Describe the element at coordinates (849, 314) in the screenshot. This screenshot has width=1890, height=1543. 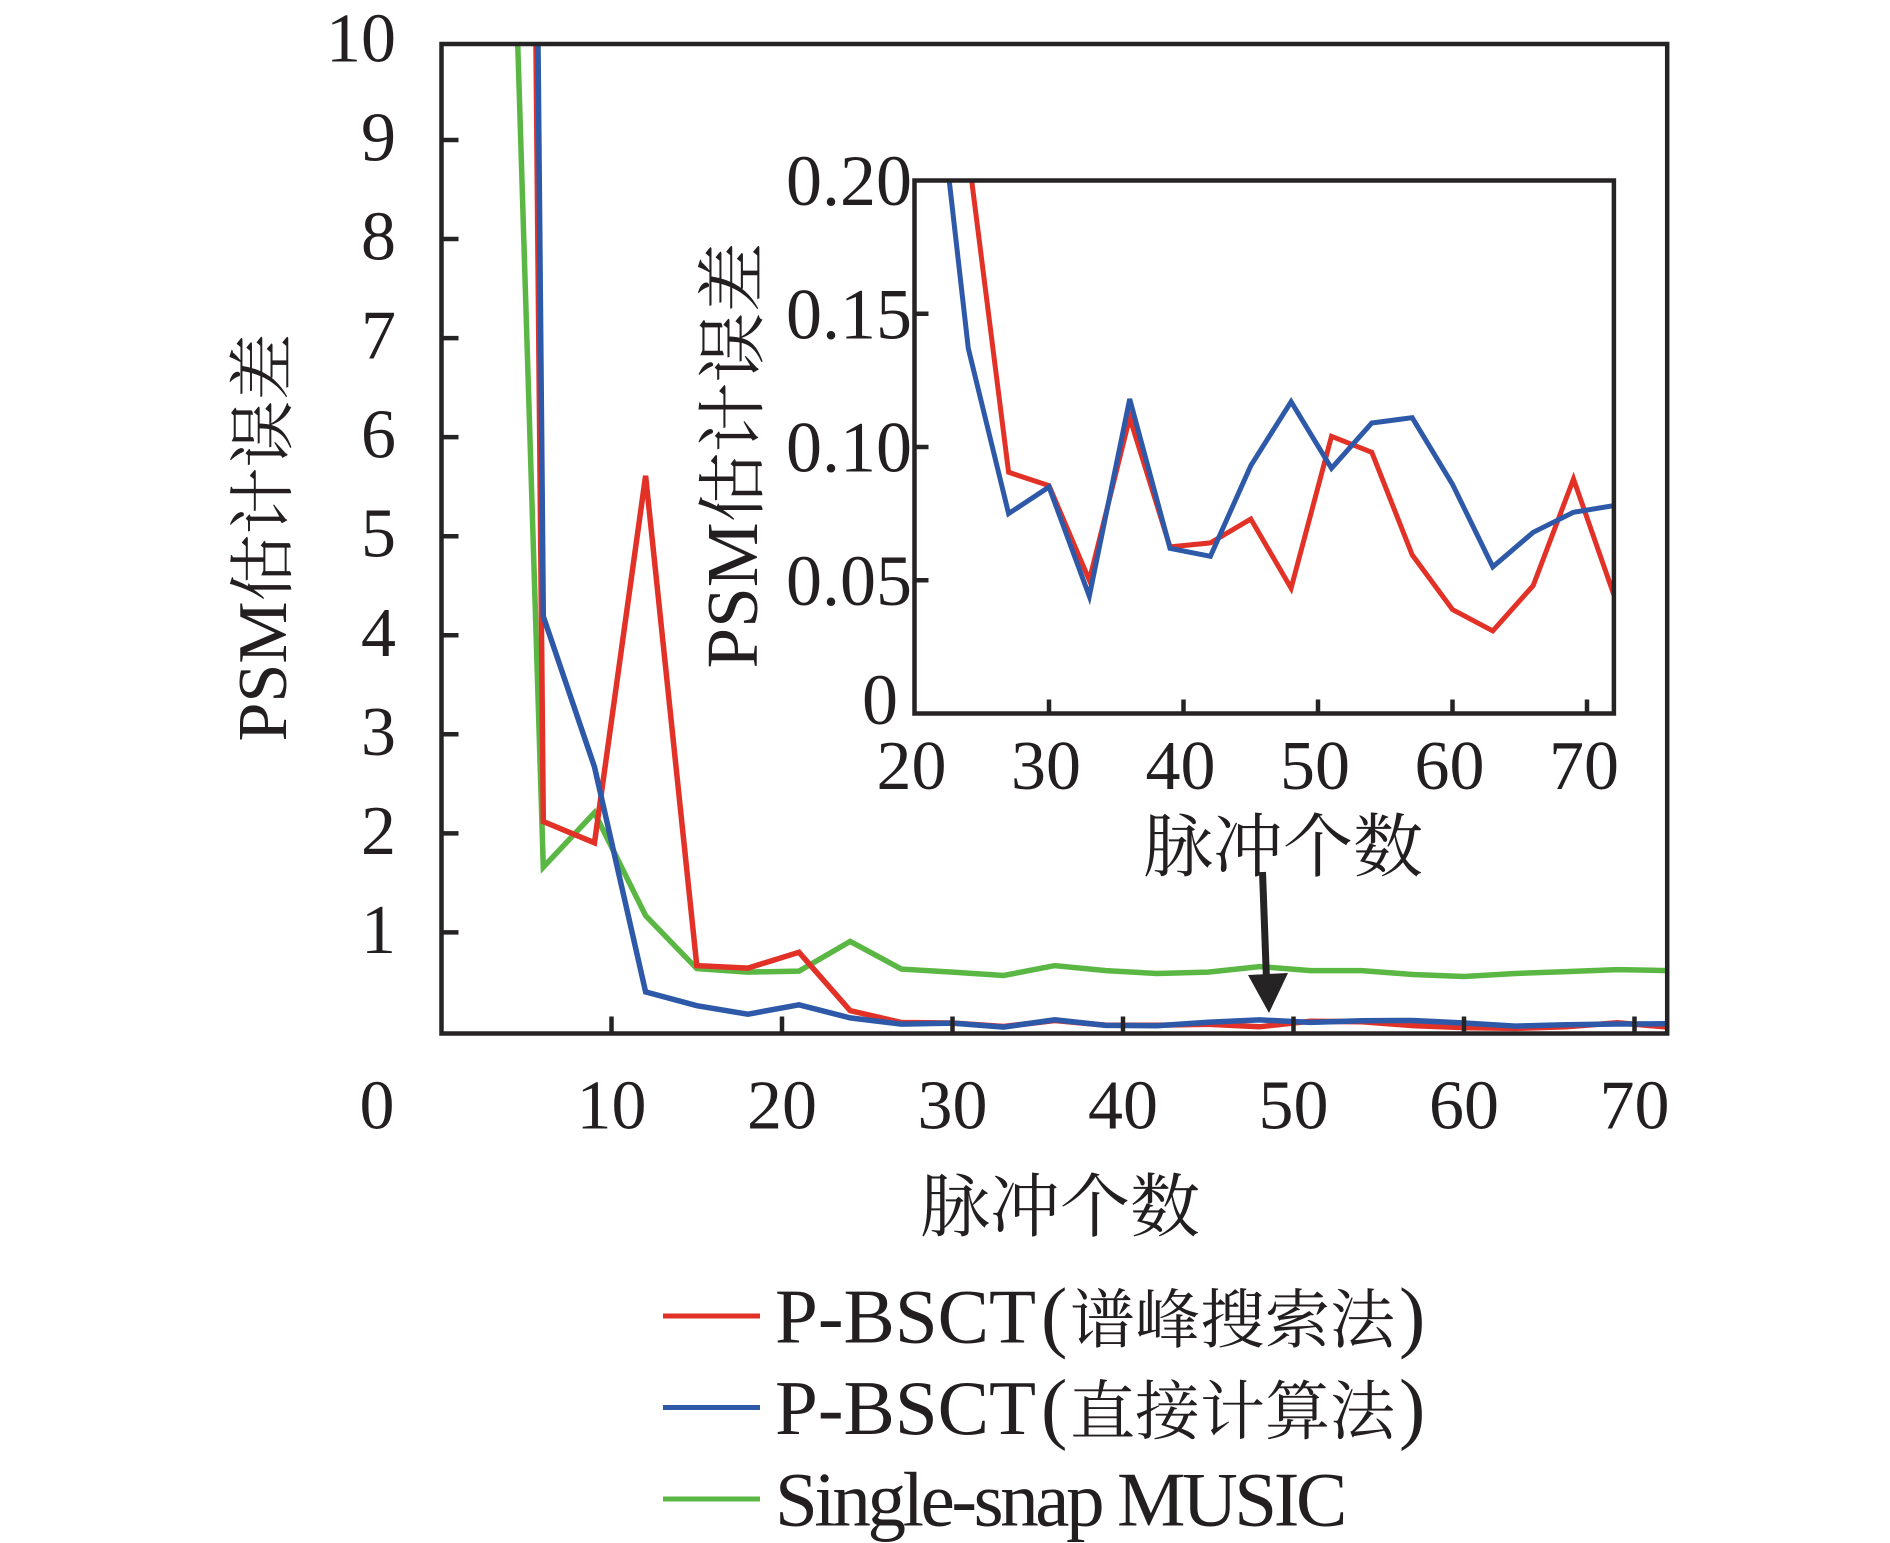
I see `svg-text: 0.15` at that location.